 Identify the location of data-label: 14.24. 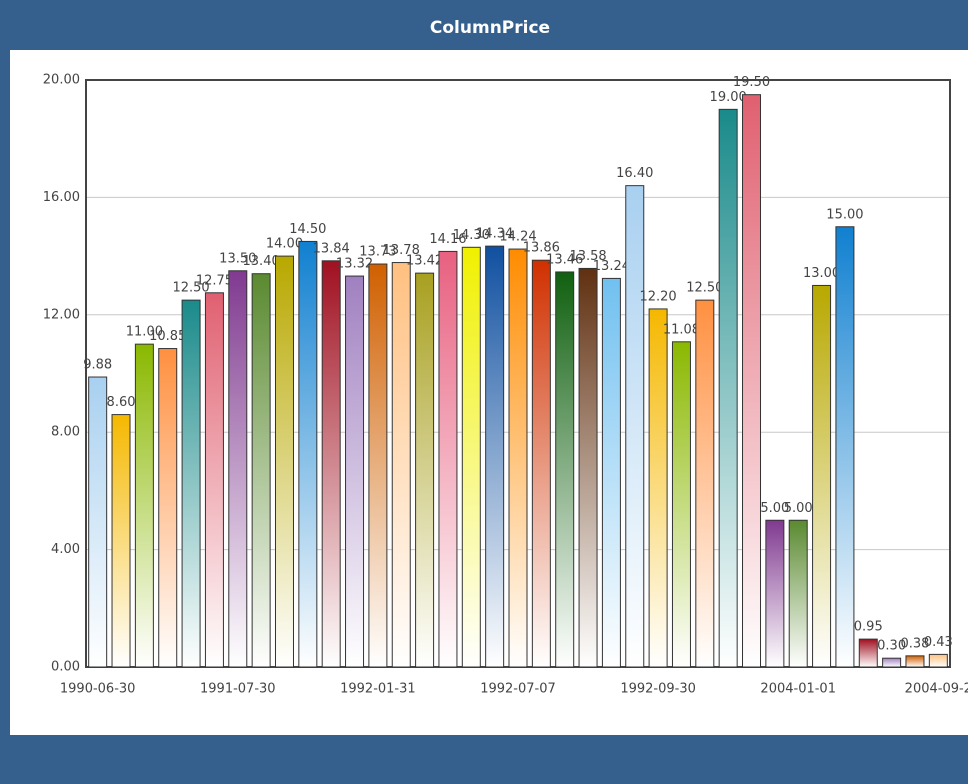
(517, 237).